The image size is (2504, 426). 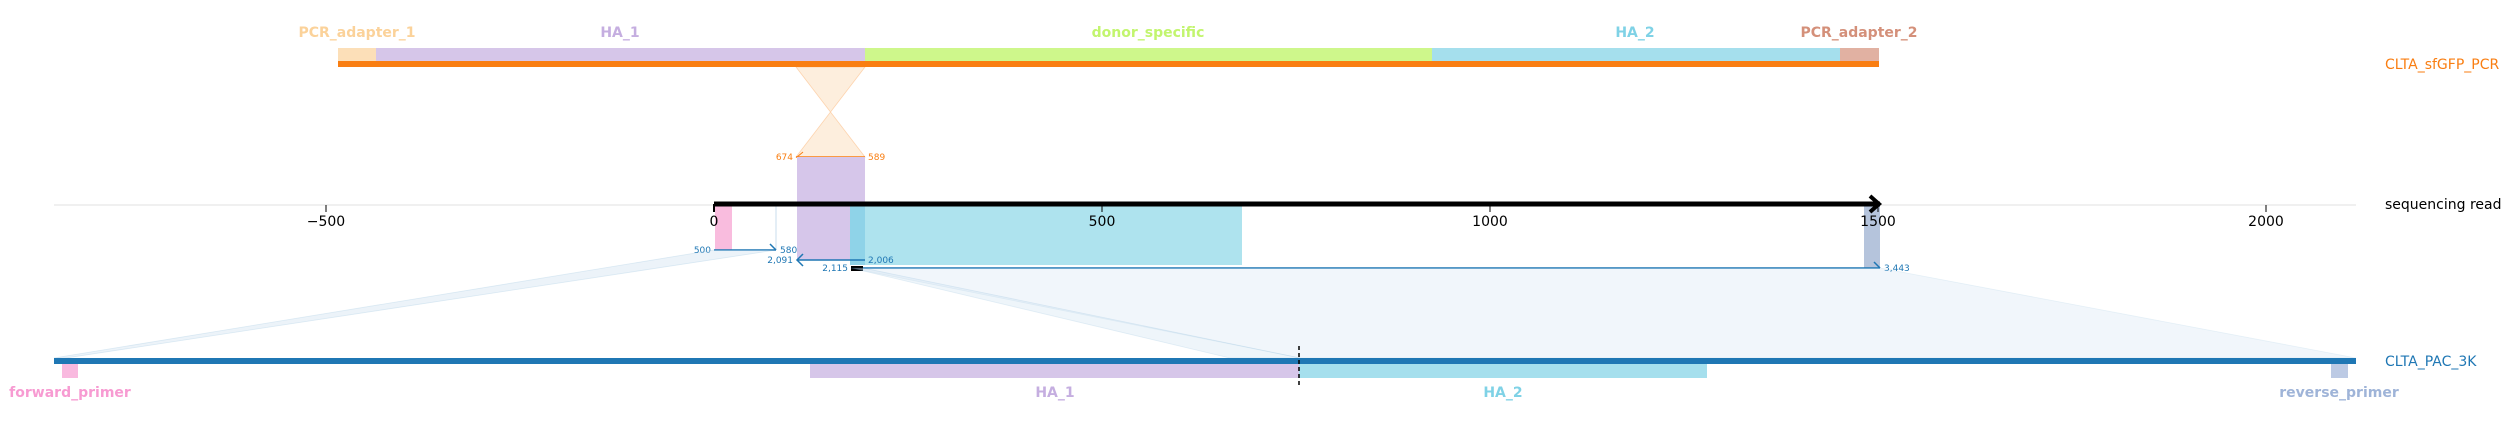 What do you see at coordinates (1108, 64) in the screenshot?
I see `top-sequence-line` at bounding box center [1108, 64].